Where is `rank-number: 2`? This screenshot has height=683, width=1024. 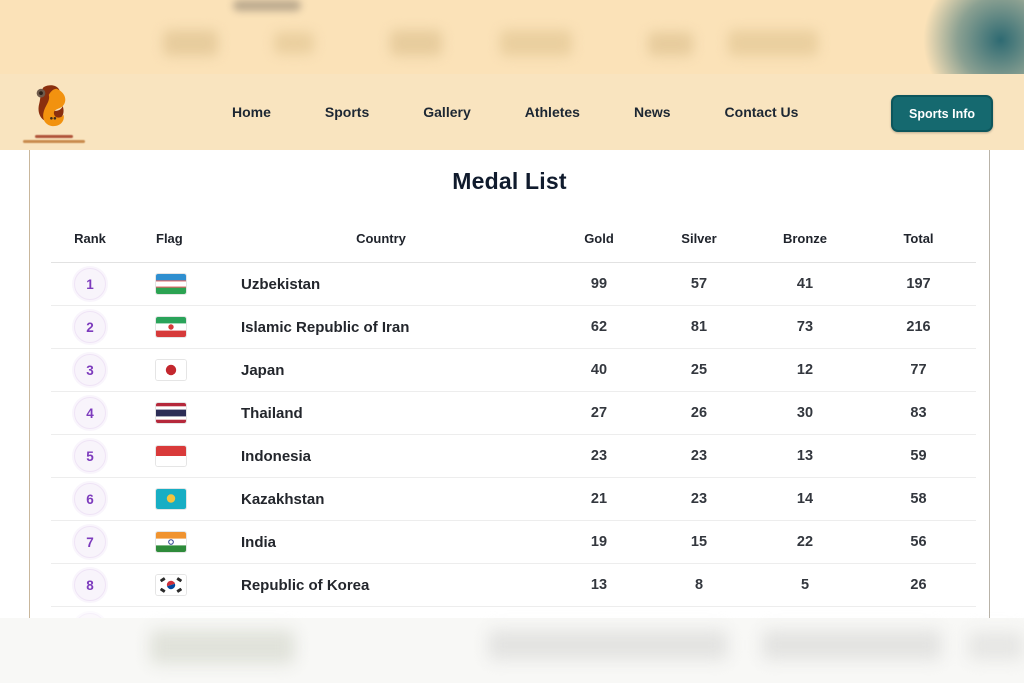
rank-number: 2 is located at coordinates (90, 327).